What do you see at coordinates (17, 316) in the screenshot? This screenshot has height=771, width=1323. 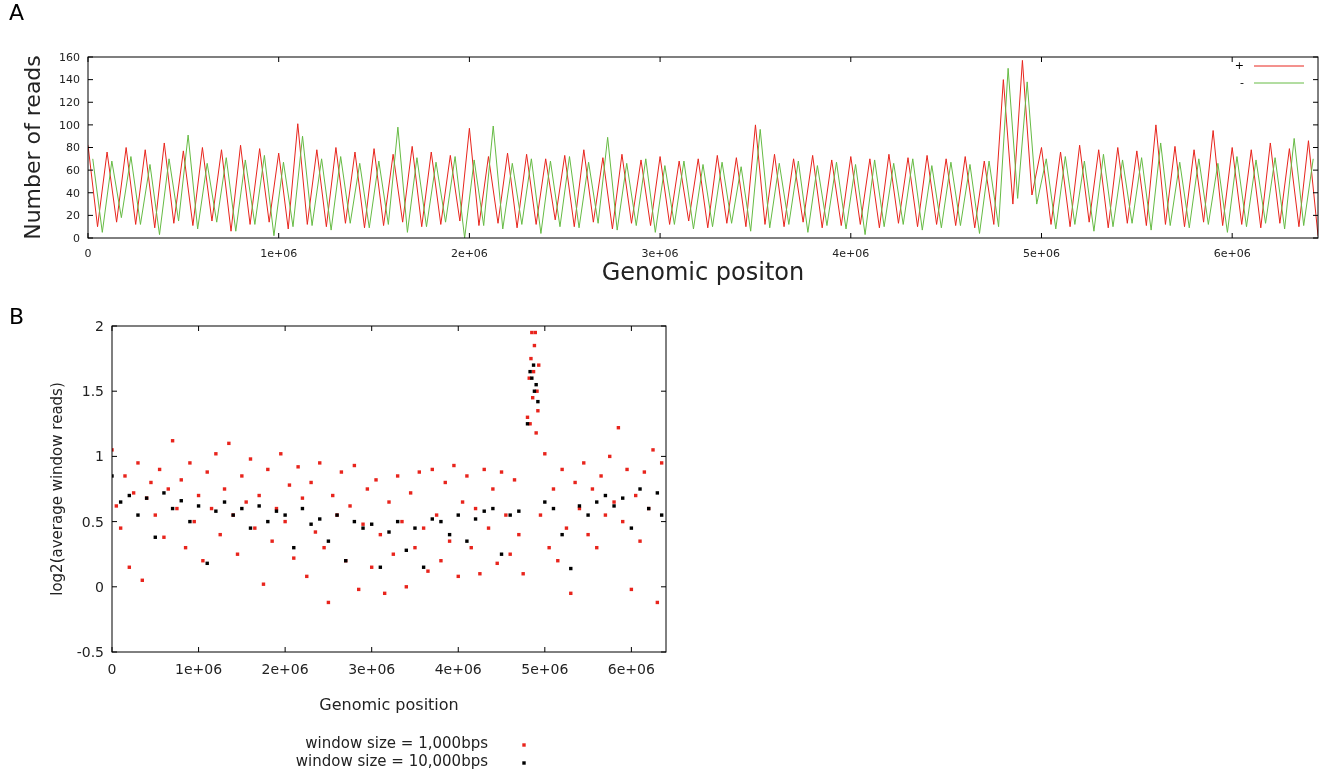 I see `chart-title: B` at bounding box center [17, 316].